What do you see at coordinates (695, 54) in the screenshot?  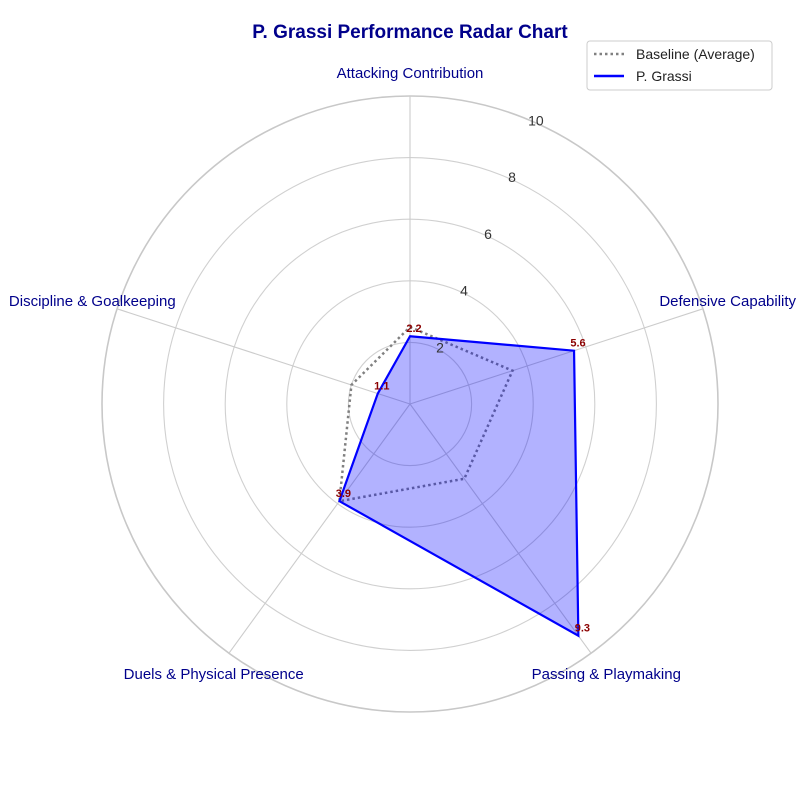 I see `legend-label-baseline: Baseline (Average)` at bounding box center [695, 54].